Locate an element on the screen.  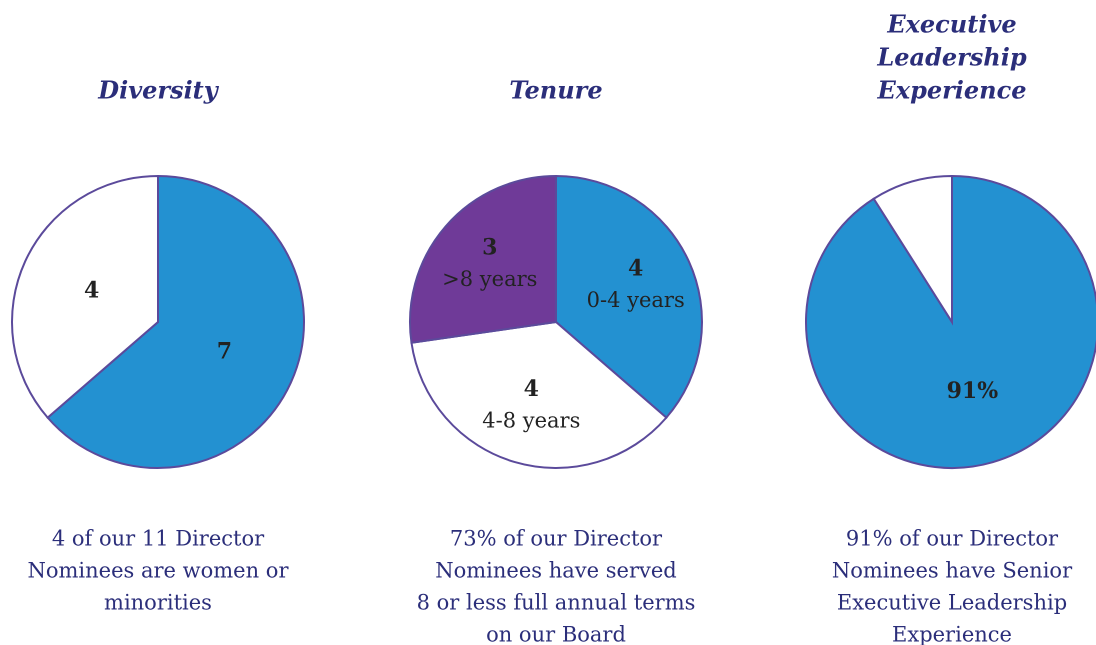
chart-title: Tenure is located at coordinates (555, 90).